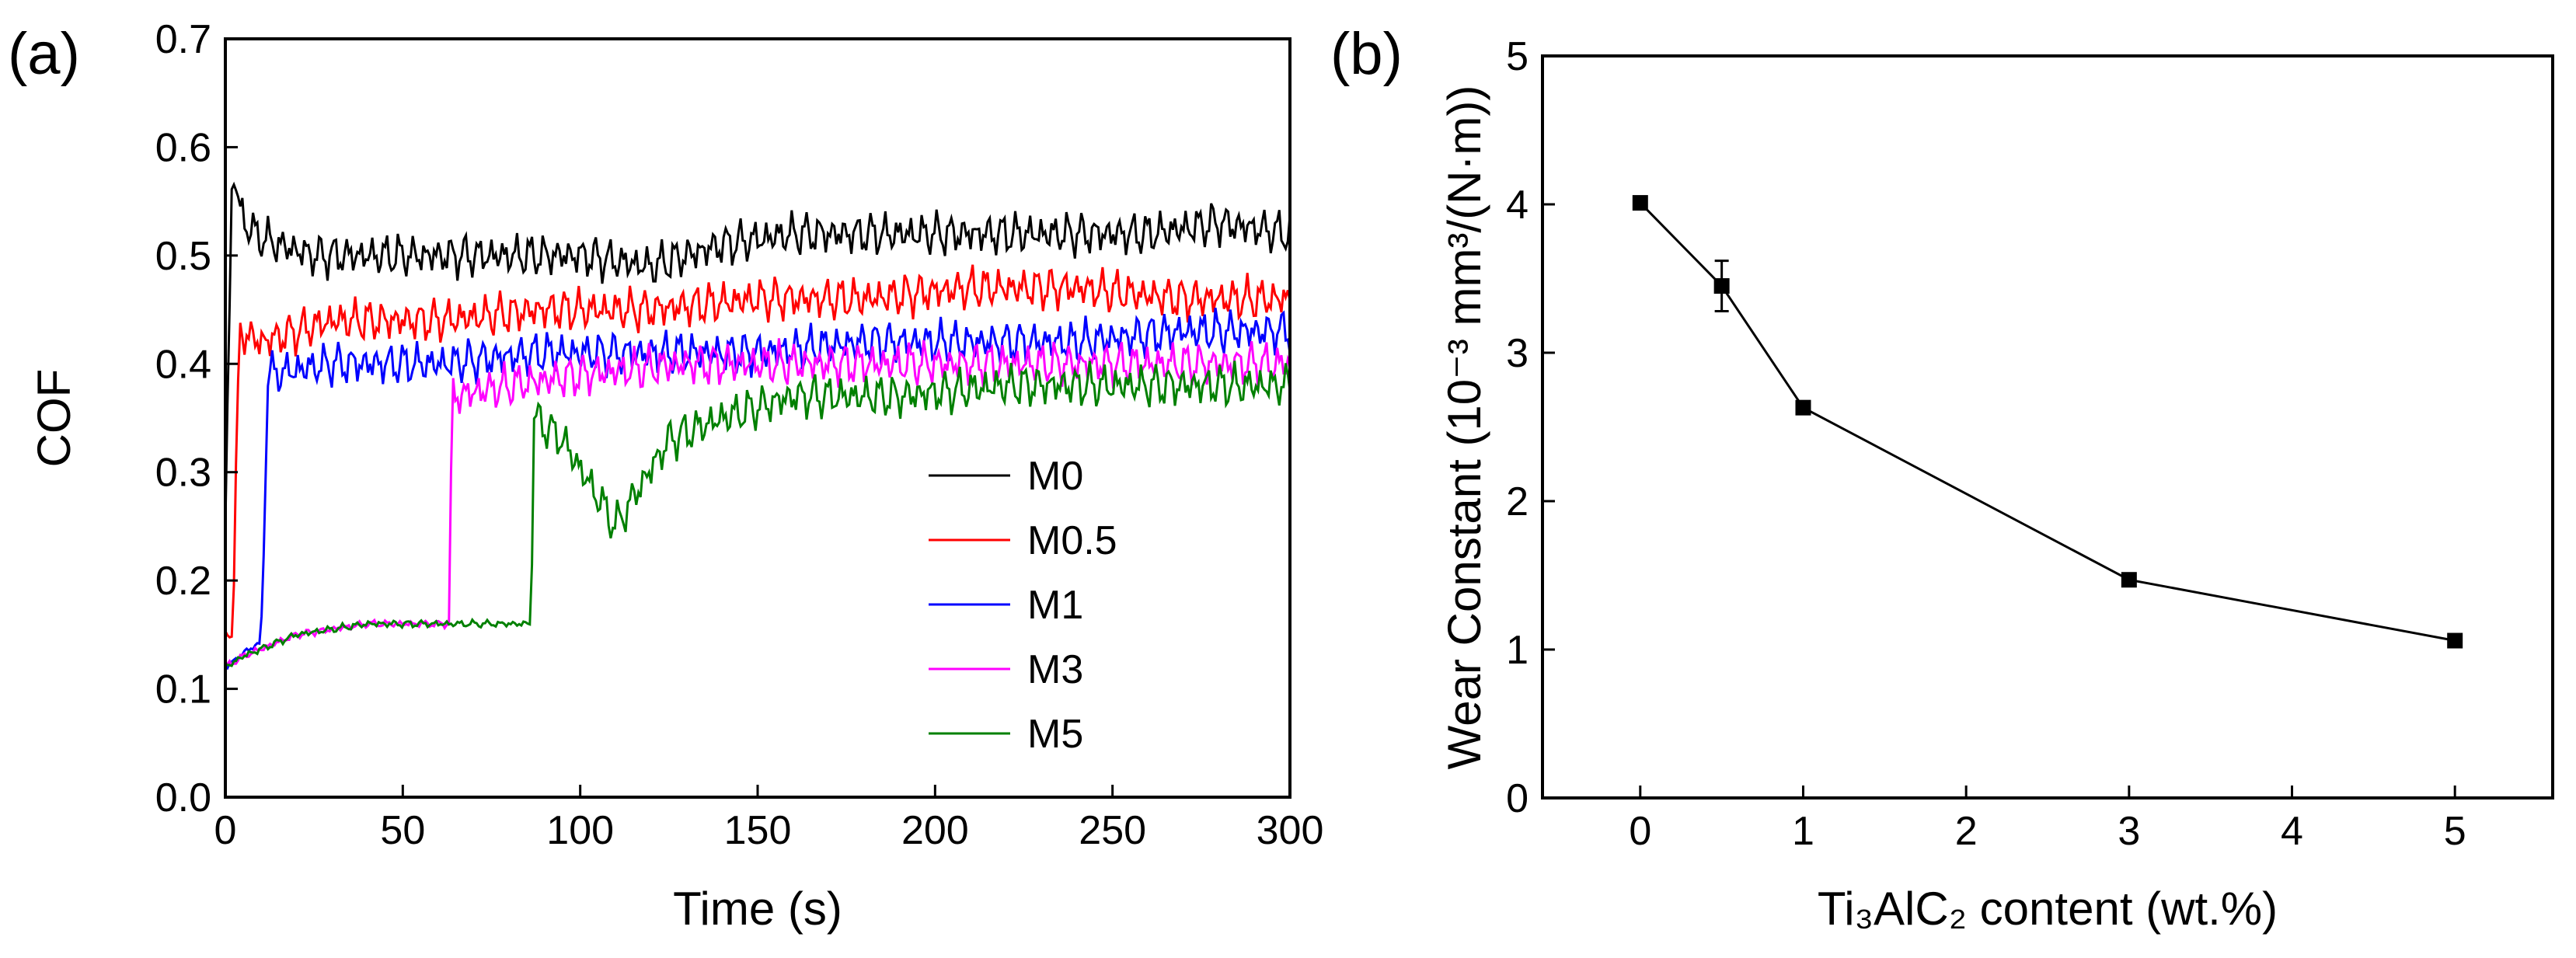 The image size is (2576, 958). I want to click on panel-b-ytick-label: 0, so click(1517, 798).